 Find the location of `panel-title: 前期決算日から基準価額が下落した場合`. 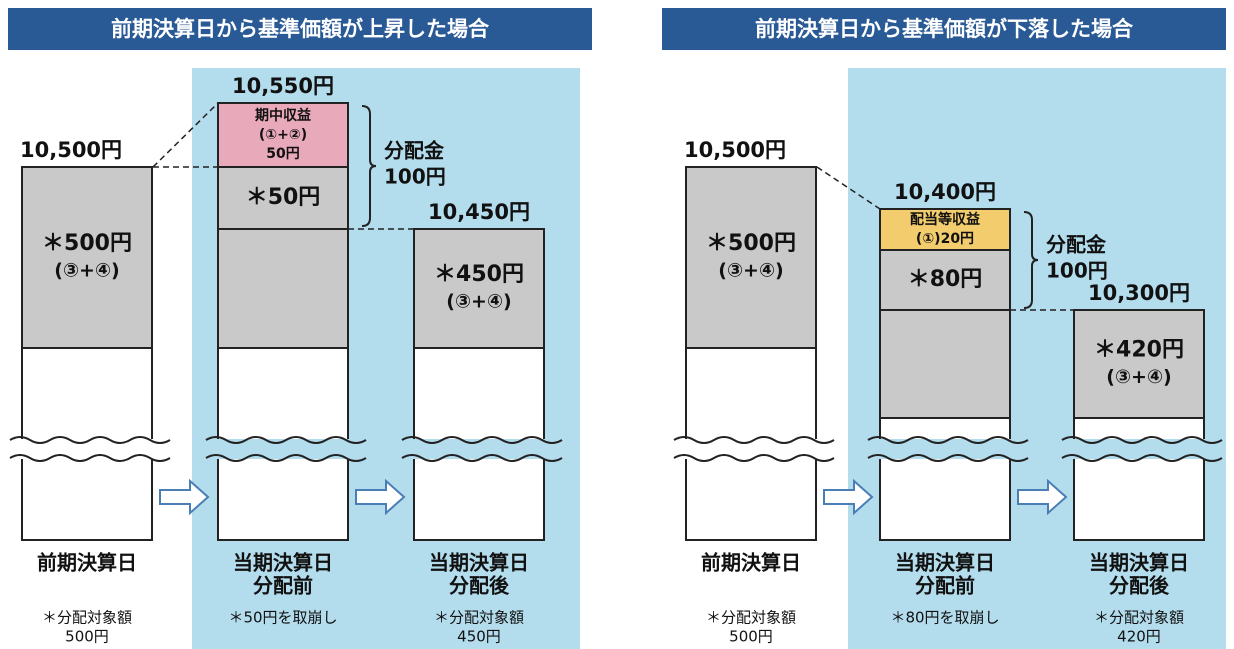

panel-title: 前期決算日から基準価額が下落した場合 is located at coordinates (944, 29).